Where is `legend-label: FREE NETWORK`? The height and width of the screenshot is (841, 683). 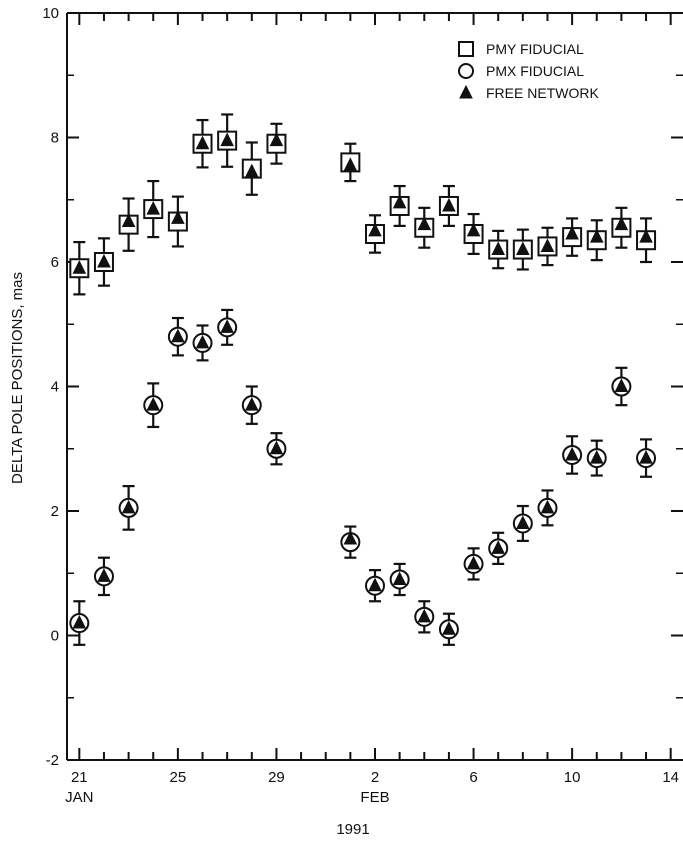 legend-label: FREE NETWORK is located at coordinates (542, 93).